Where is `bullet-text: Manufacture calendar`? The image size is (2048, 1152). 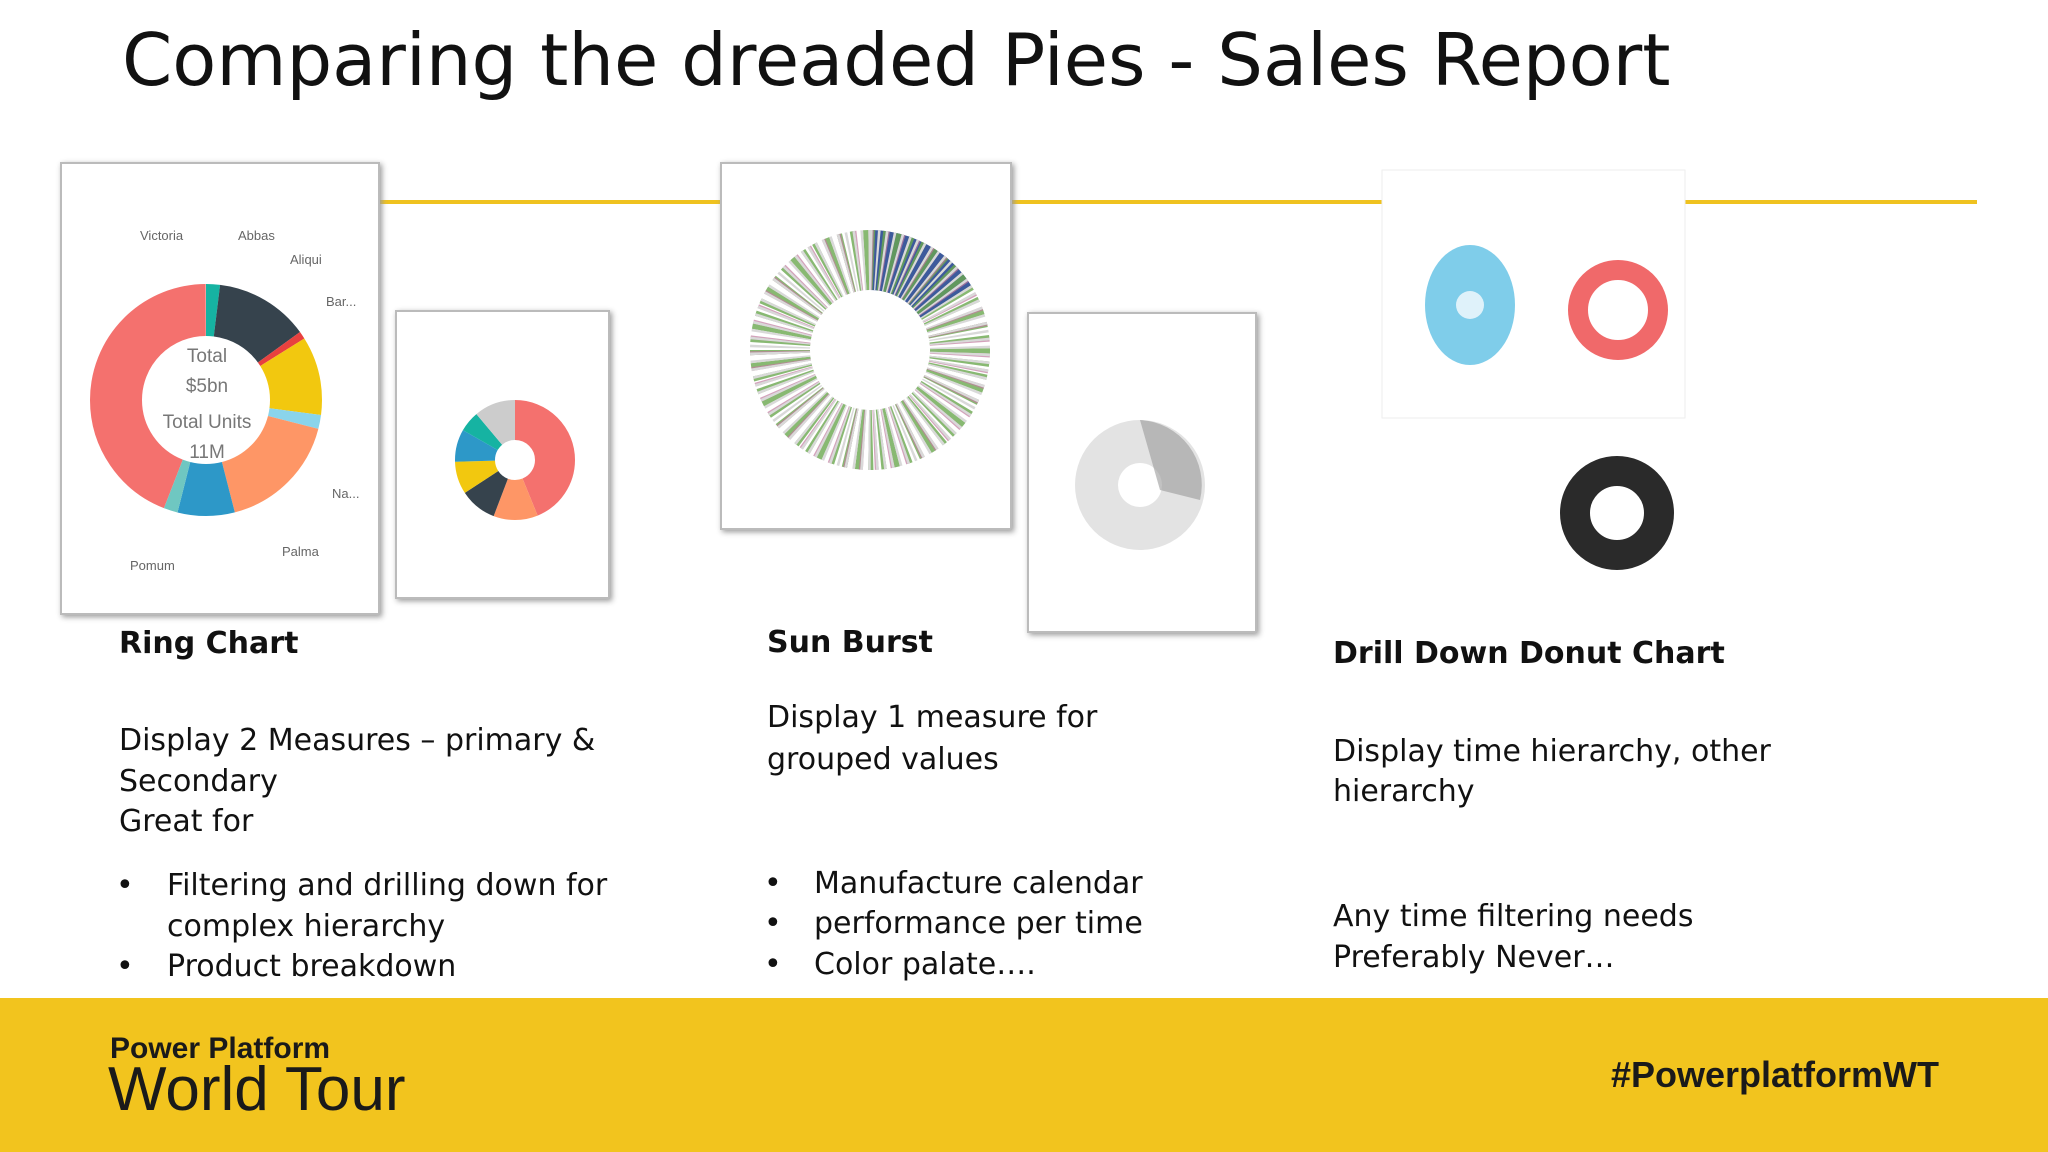 bullet-text: Manufacture calendar is located at coordinates (978, 883).